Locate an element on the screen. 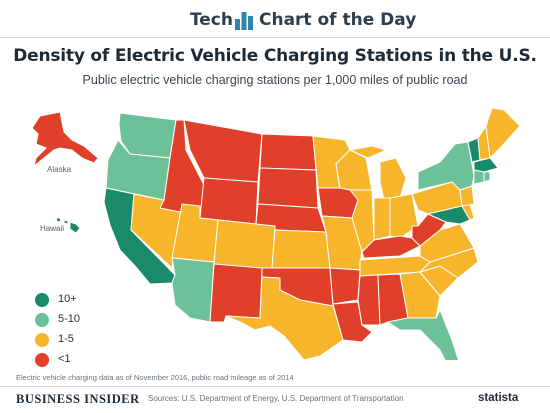 This screenshot has height=413, width=550. state-RI is located at coordinates (487, 177).